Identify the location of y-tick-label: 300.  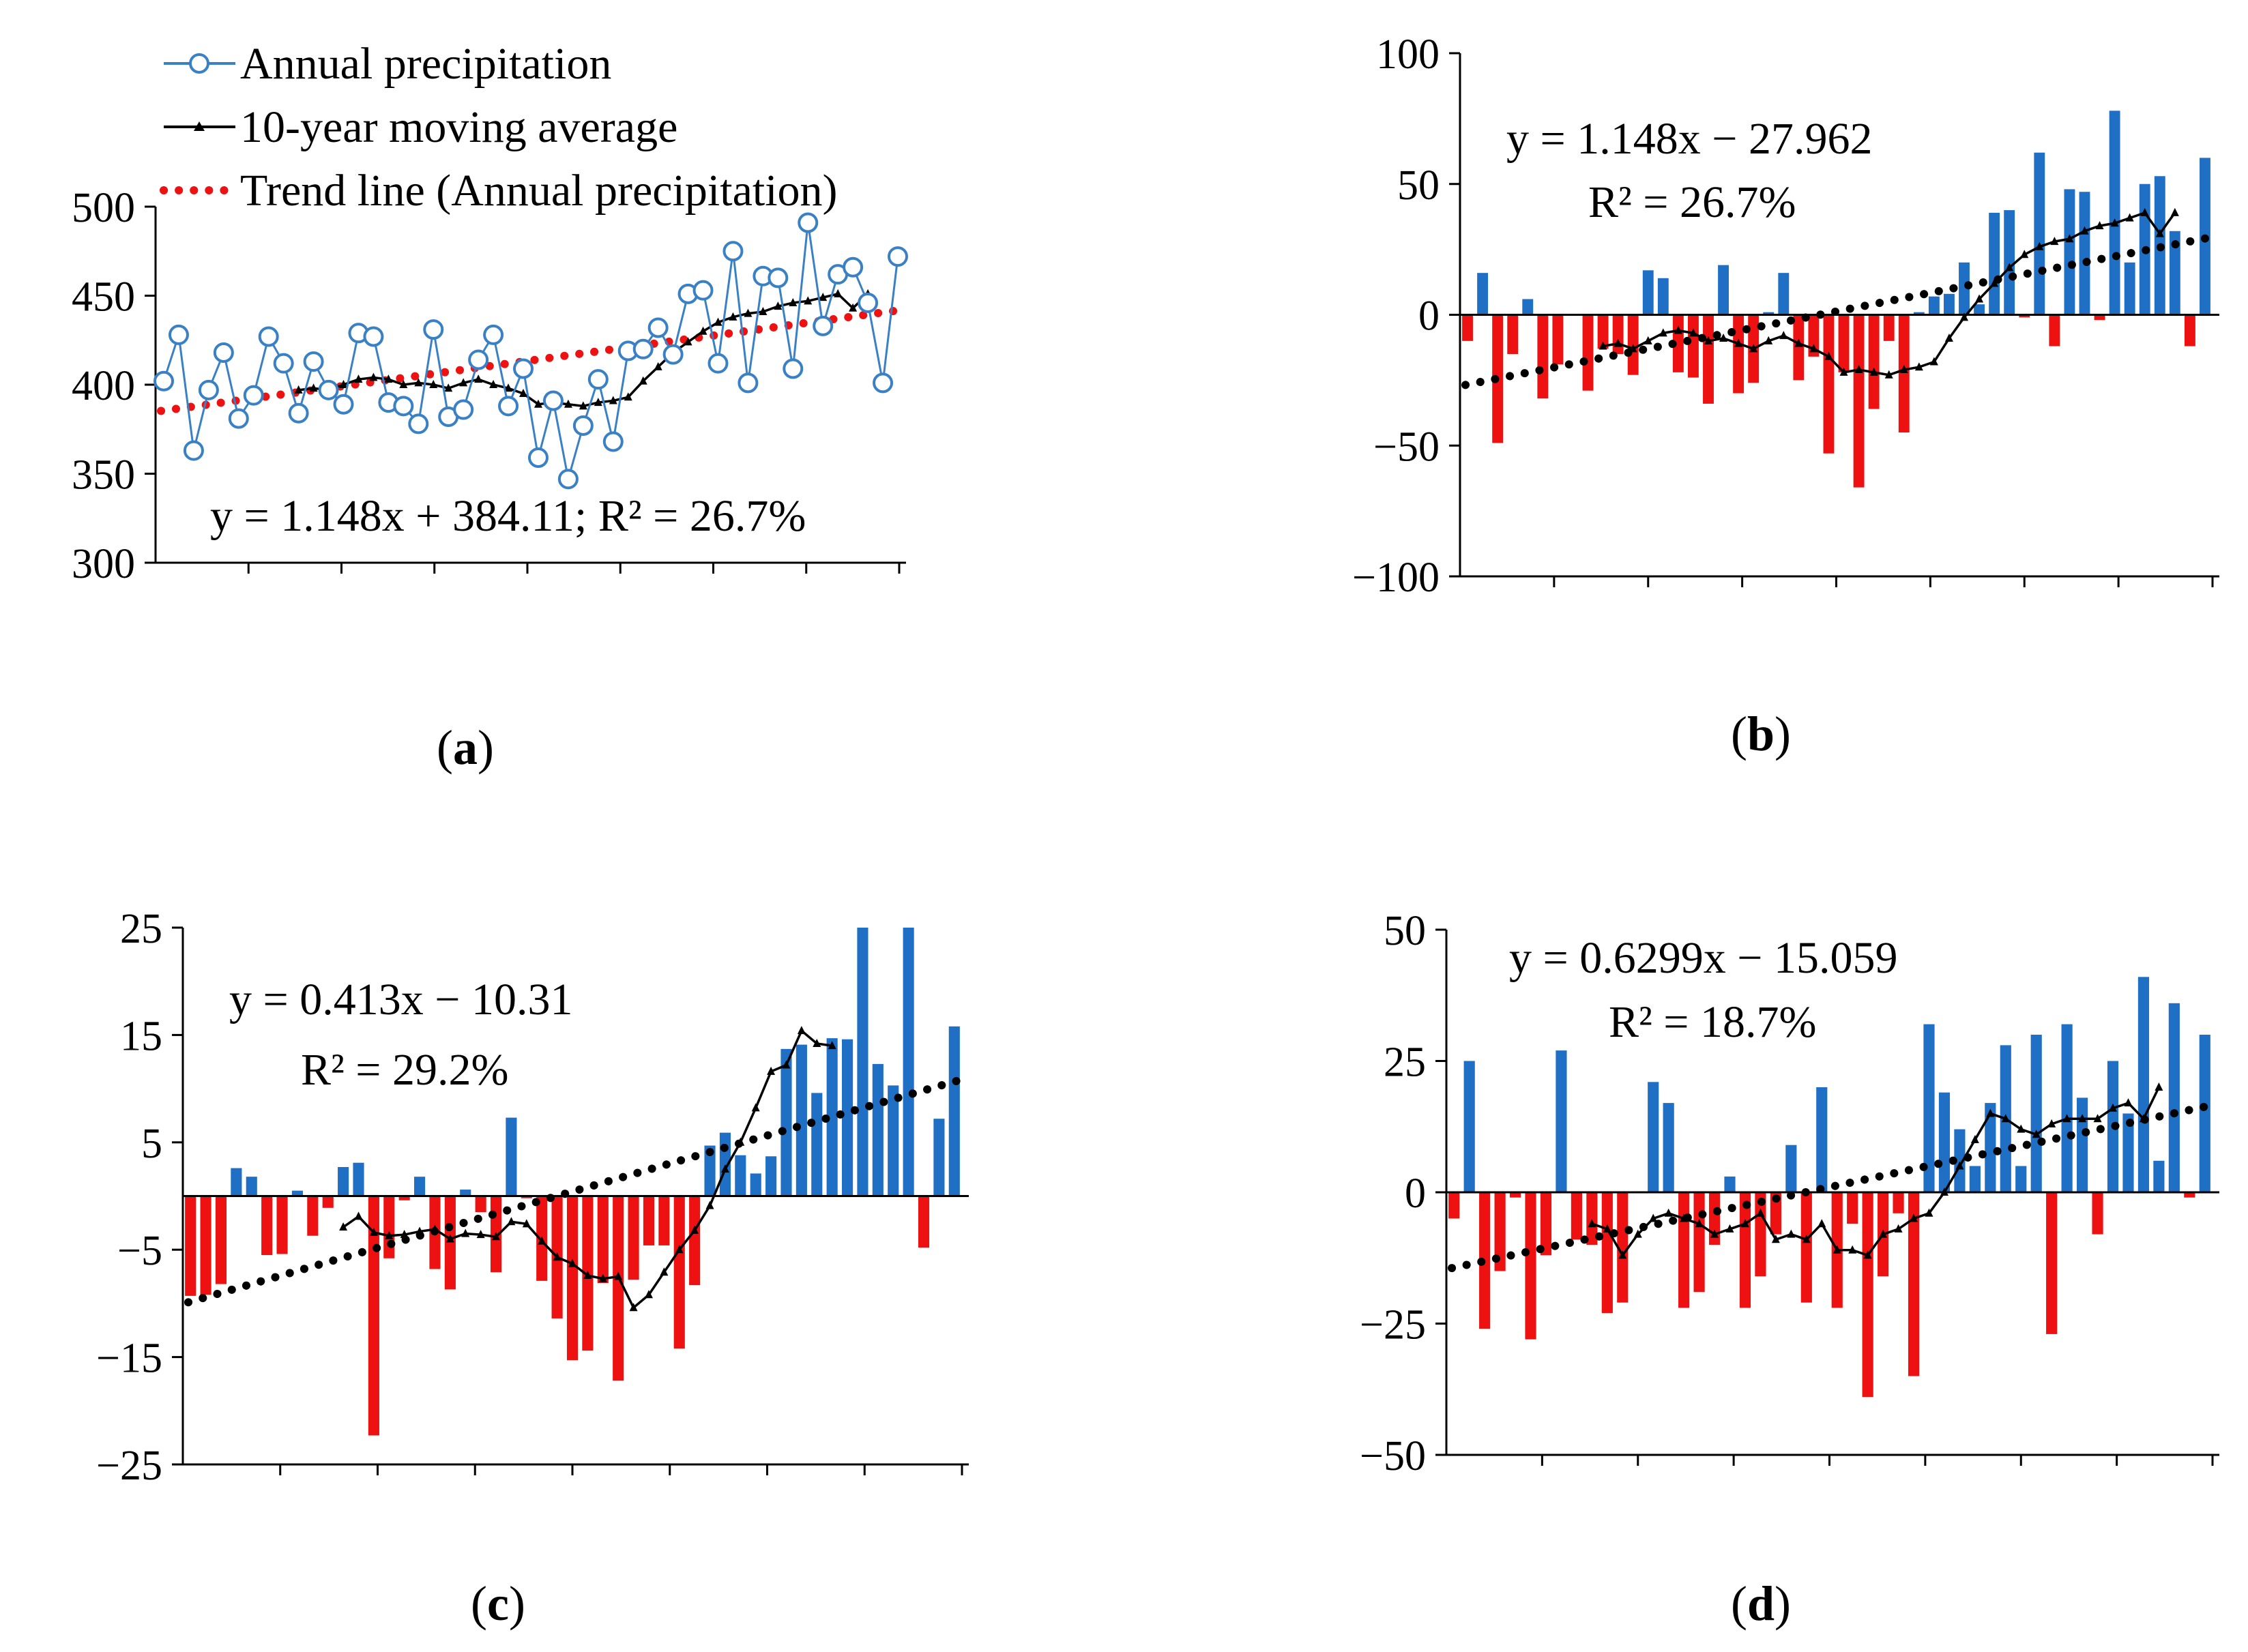
(104, 564).